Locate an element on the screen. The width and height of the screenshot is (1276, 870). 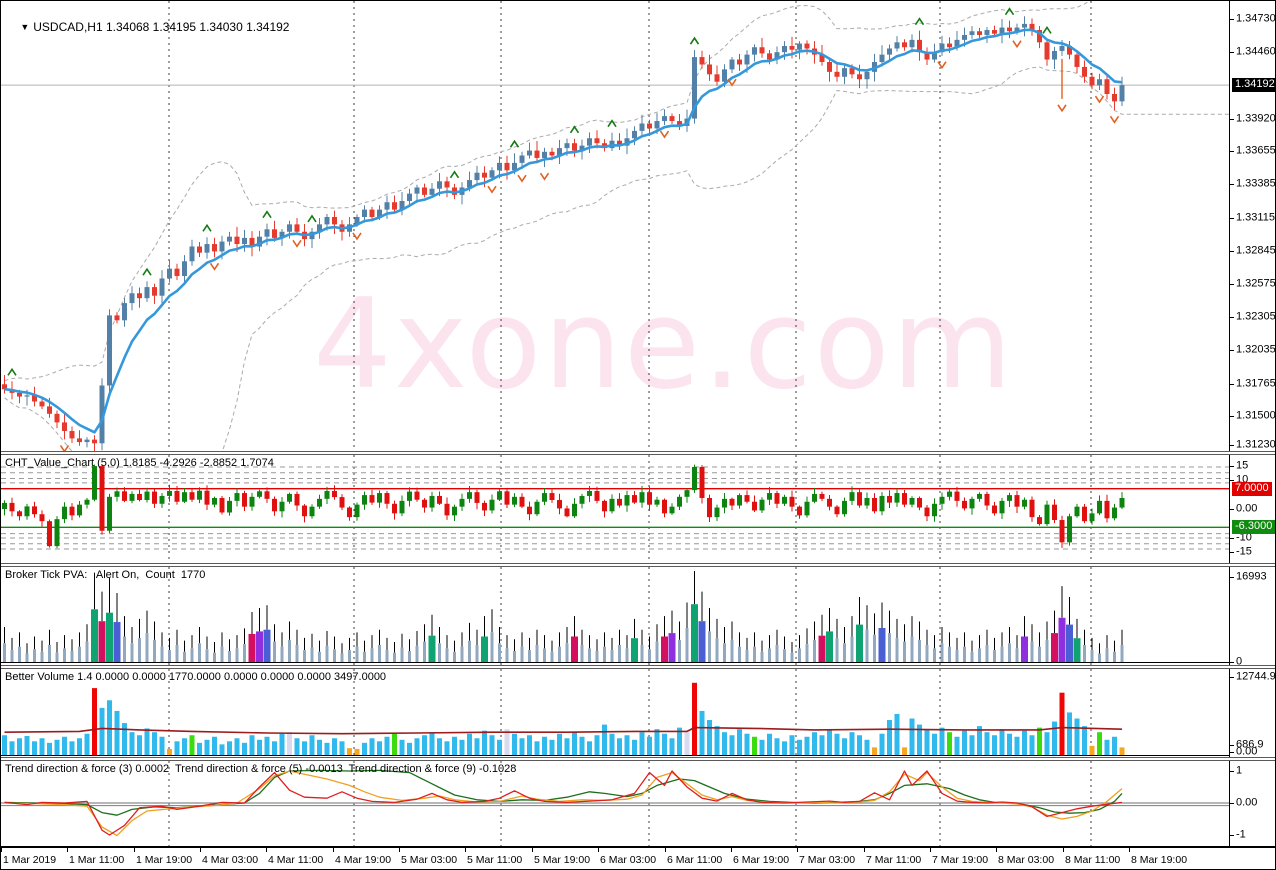
better-volume-axis: 12744.9 686.9 0.00 is located at coordinates (1252, 713).